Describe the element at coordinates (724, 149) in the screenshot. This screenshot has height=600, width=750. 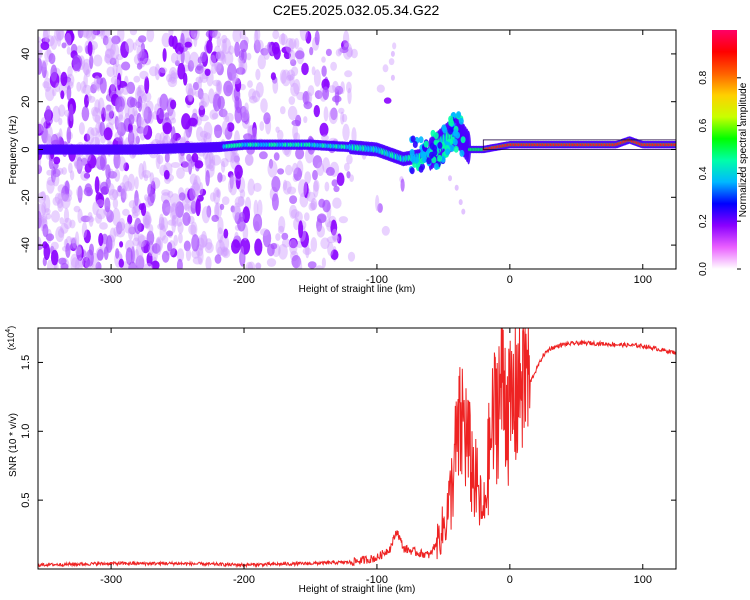
I see `colorbar-gradient` at that location.